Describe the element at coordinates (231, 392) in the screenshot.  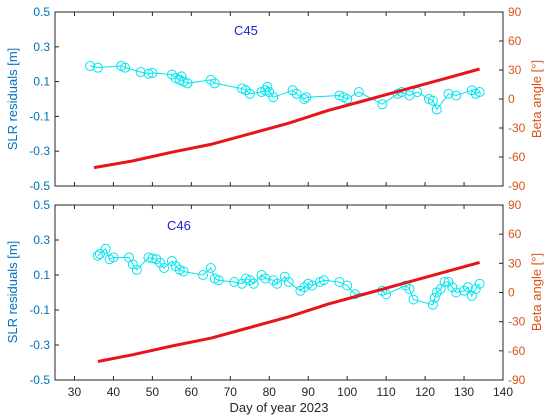
I see `x-tick-label: 70` at that location.